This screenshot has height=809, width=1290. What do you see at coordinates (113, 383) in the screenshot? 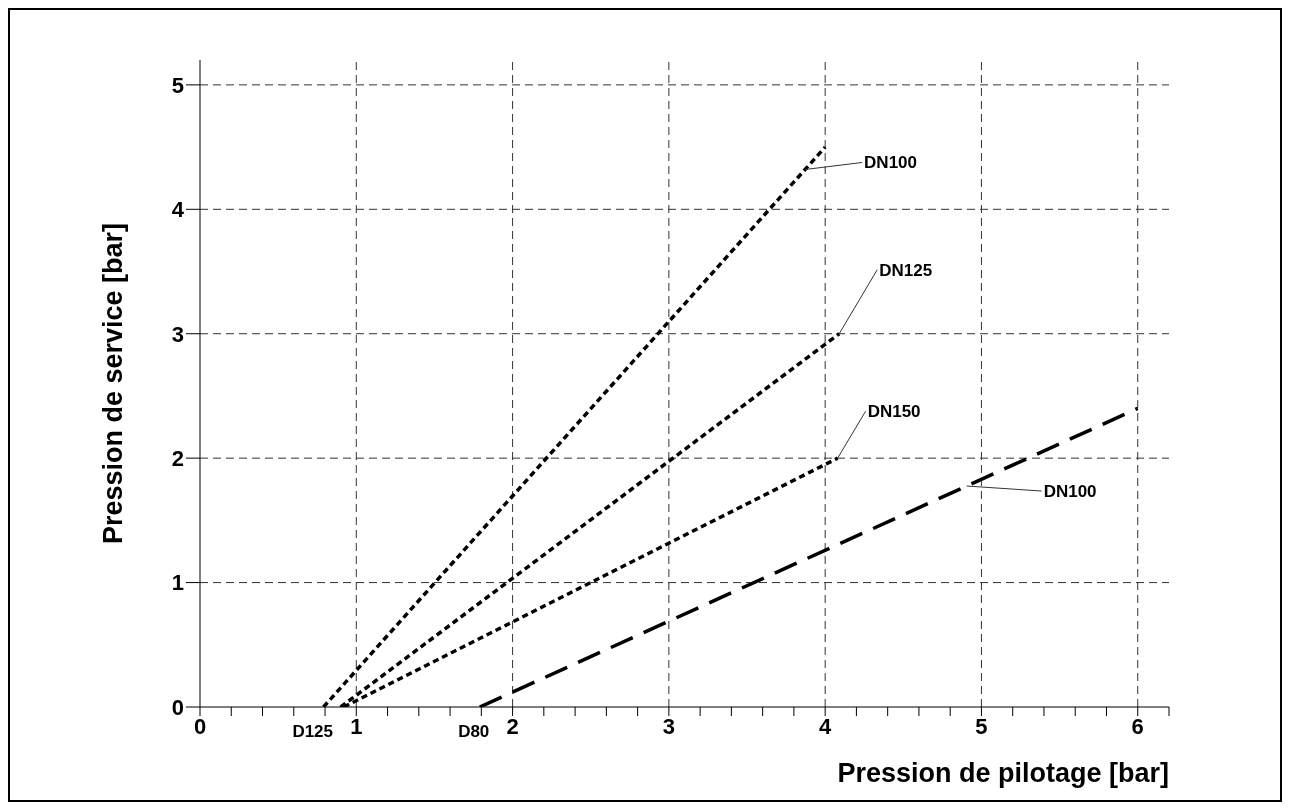
I see `y-axis-title: Pression de service [bar]` at bounding box center [113, 383].